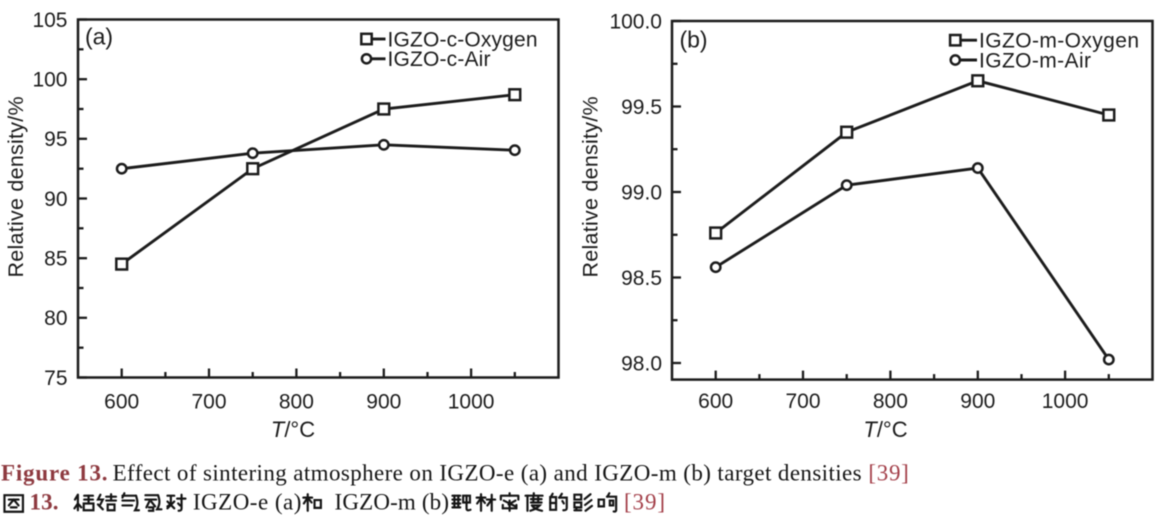 The image size is (1161, 522). I want to click on svg-text: IGZO-m-Oxygen, so click(1059, 41).